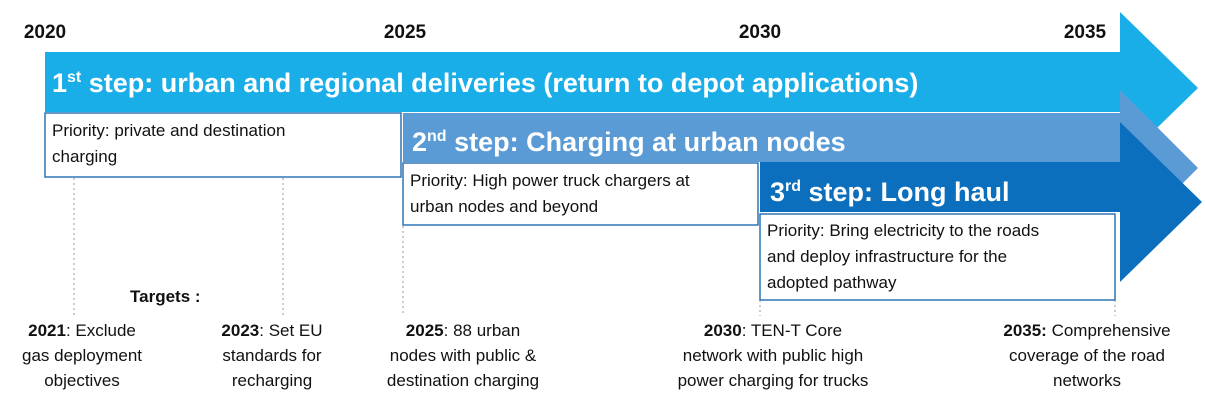 The width and height of the screenshot is (1205, 402). Describe the element at coordinates (272, 380) in the screenshot. I see `target-line: recharging` at that location.